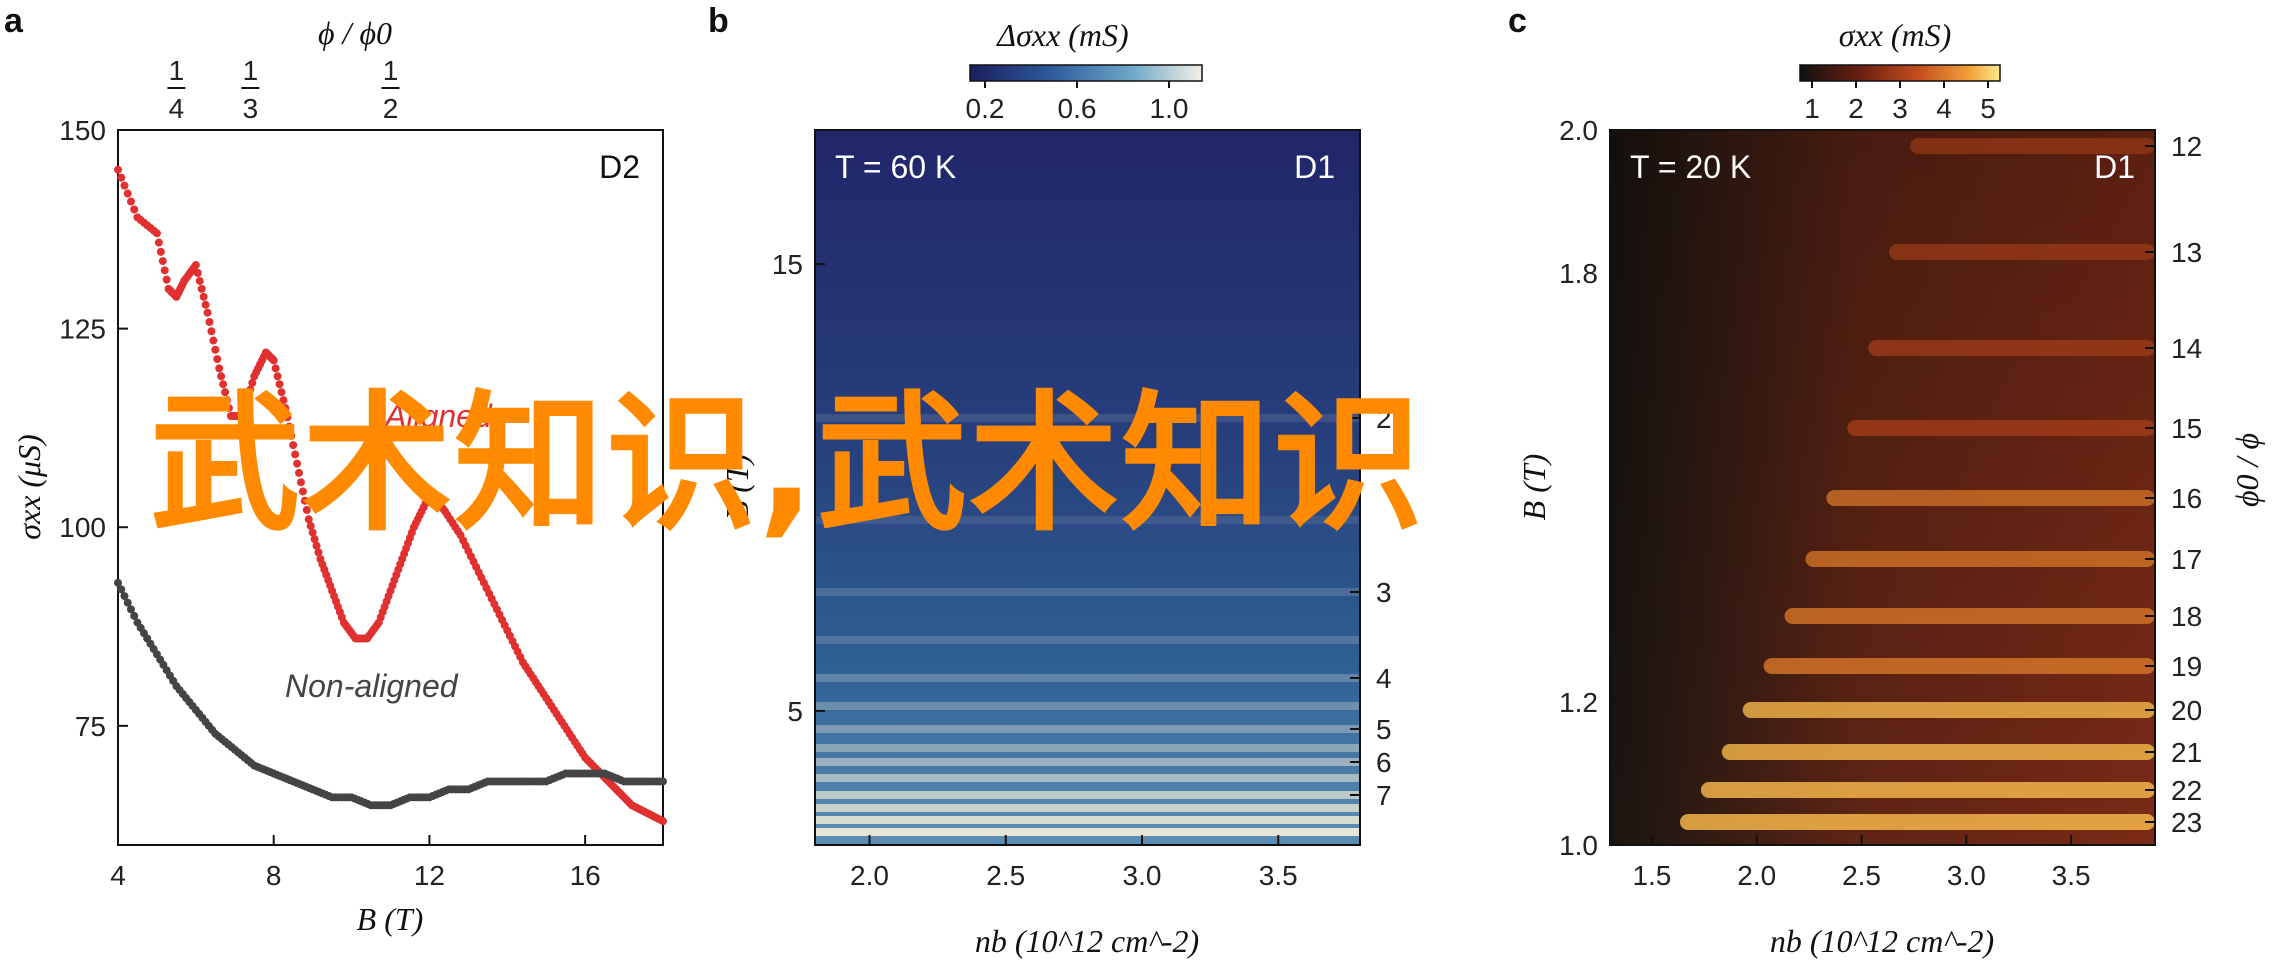  What do you see at coordinates (1384, 678) in the screenshot?
I see `right-tick-label: 4` at bounding box center [1384, 678].